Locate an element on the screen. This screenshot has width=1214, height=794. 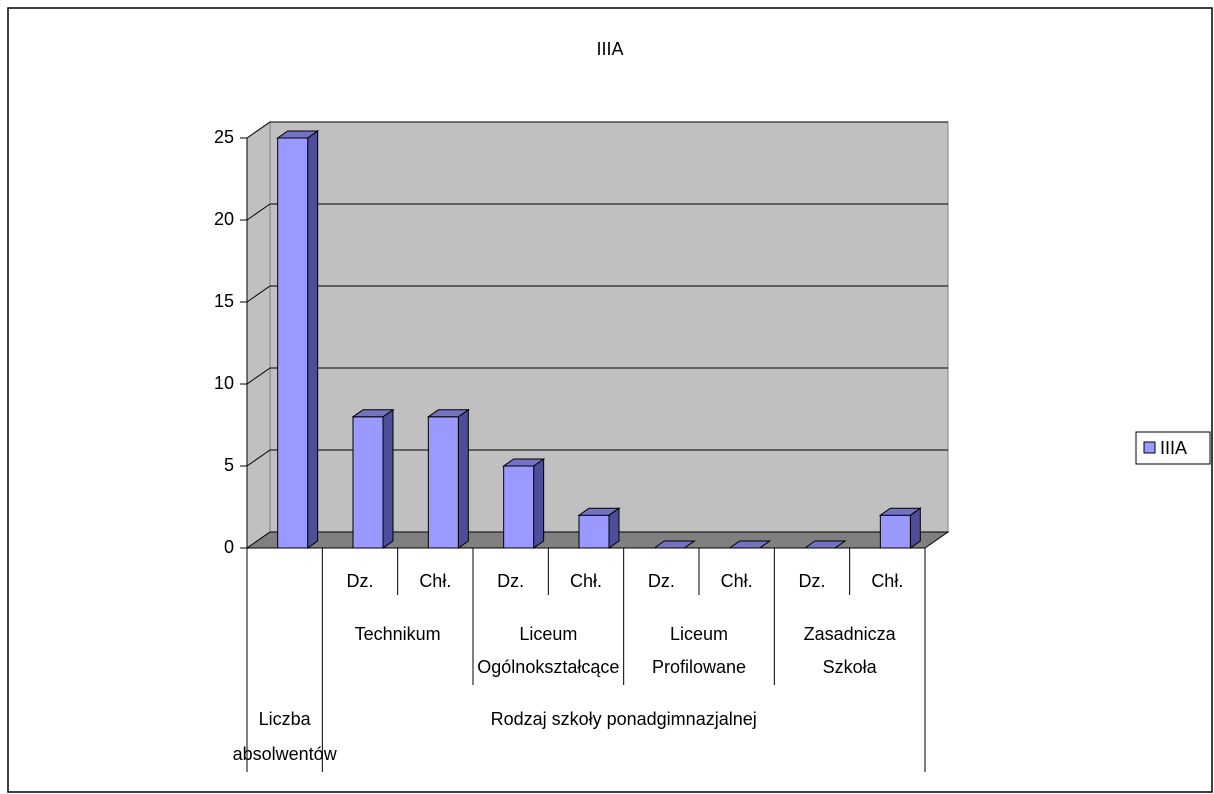
subgroup-label: Liceum Ogólnokształcące is located at coordinates (548, 650).